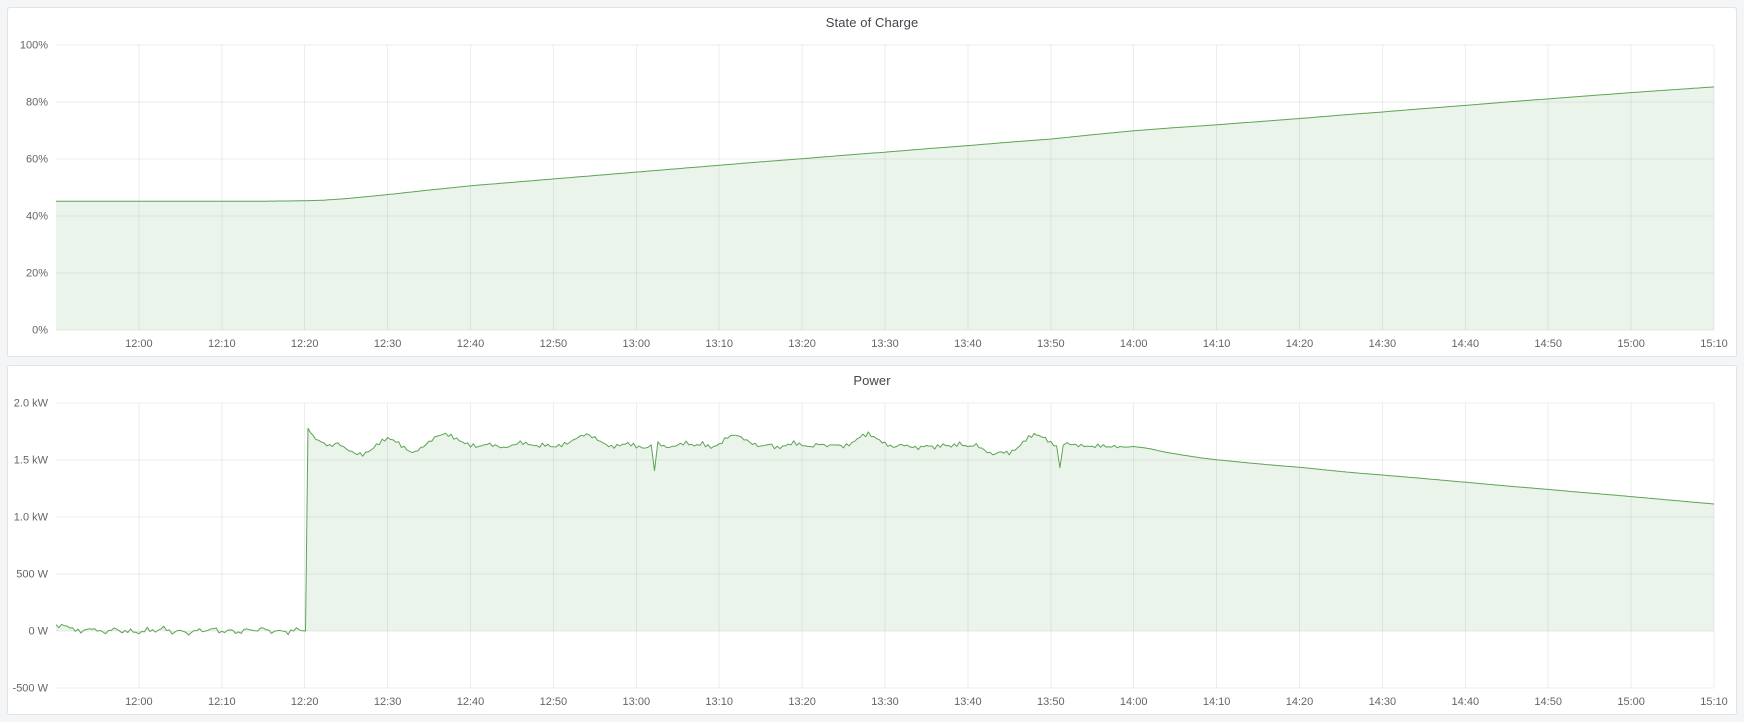  Describe the element at coordinates (31, 546) in the screenshot. I see `y-axis-labels: -500 W 0 W 500 W 1.0 kW 1.5 kW 2.0 kW` at that location.